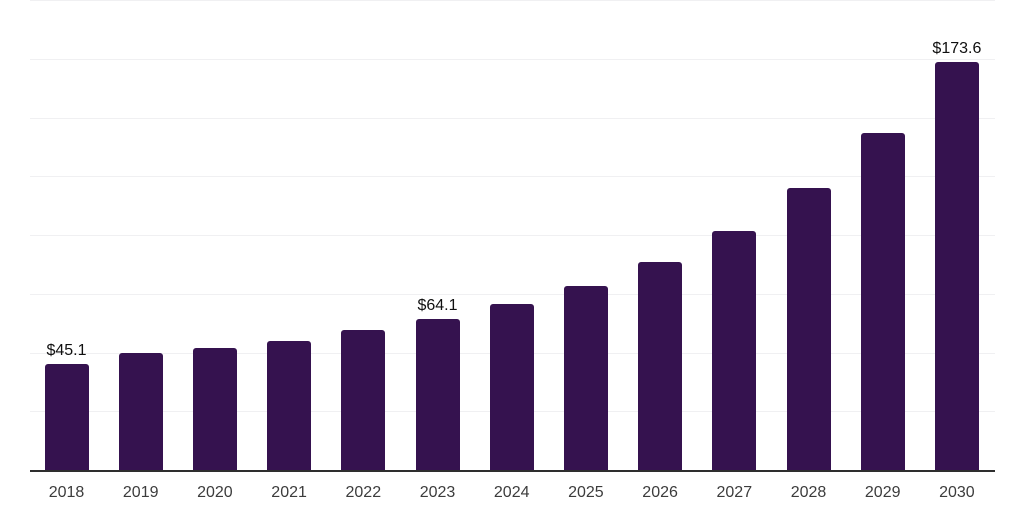 The height and width of the screenshot is (512, 1024). I want to click on x-axis-label-2020: 2020, so click(215, 492).